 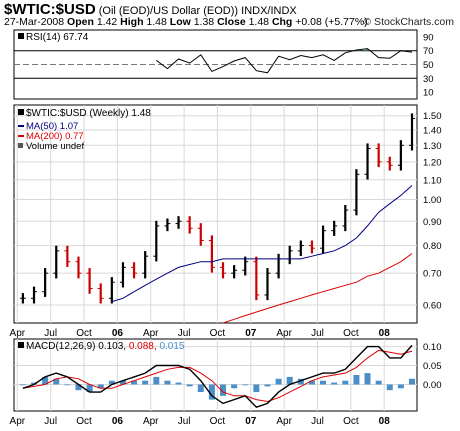 I want to click on price-y-tick-label: 1.00, so click(x=432, y=200).